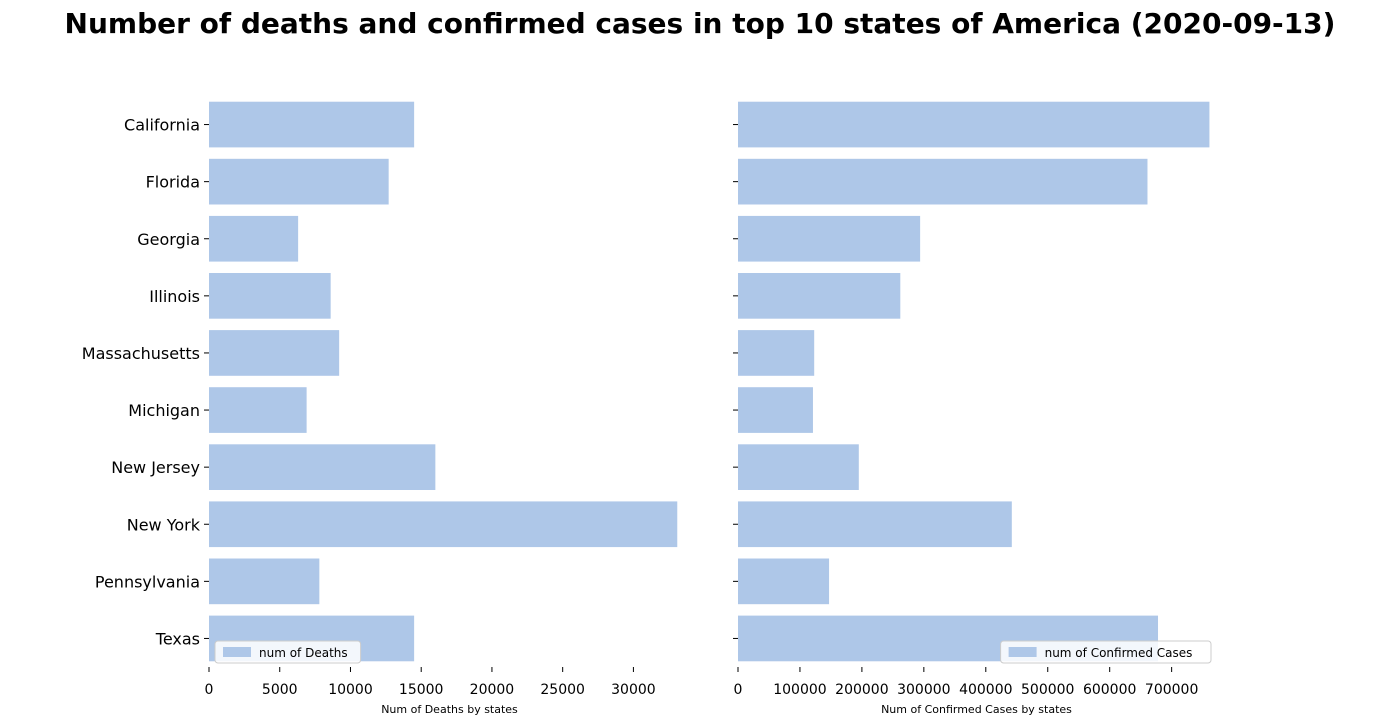  What do you see at coordinates (147, 581) in the screenshot?
I see `y-tick-label-8: Pennsylvania` at bounding box center [147, 581].